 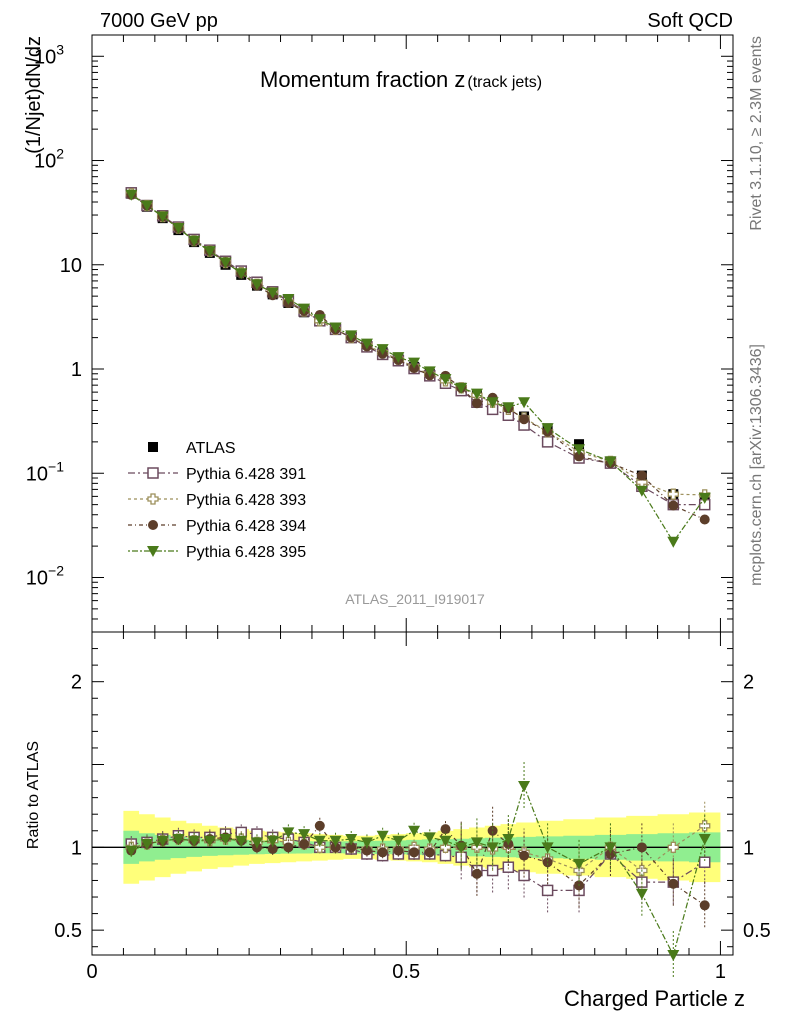 I want to click on header-left: 7000 GeV pp, so click(x=159, y=21).